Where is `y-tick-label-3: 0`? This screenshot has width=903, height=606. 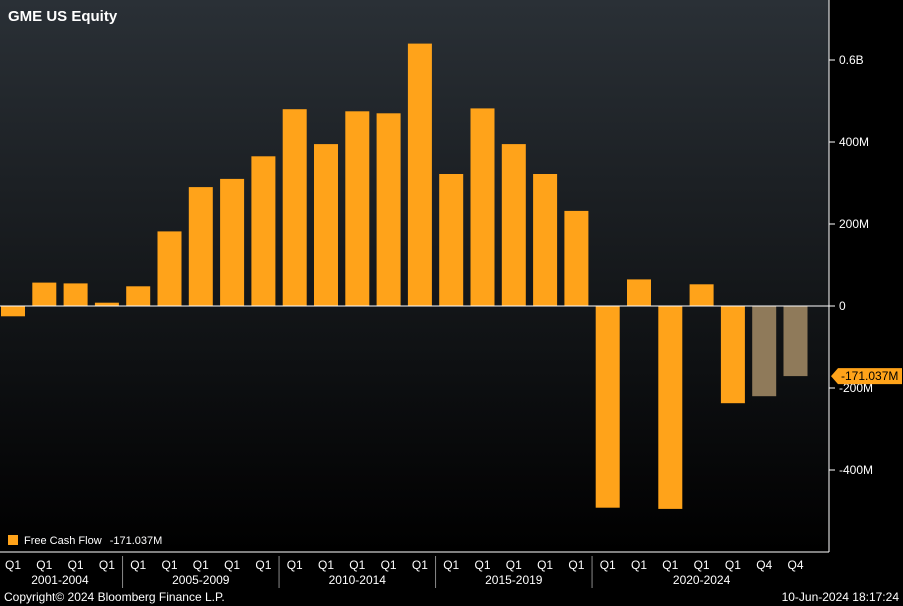 y-tick-label-3: 0 is located at coordinates (842, 306).